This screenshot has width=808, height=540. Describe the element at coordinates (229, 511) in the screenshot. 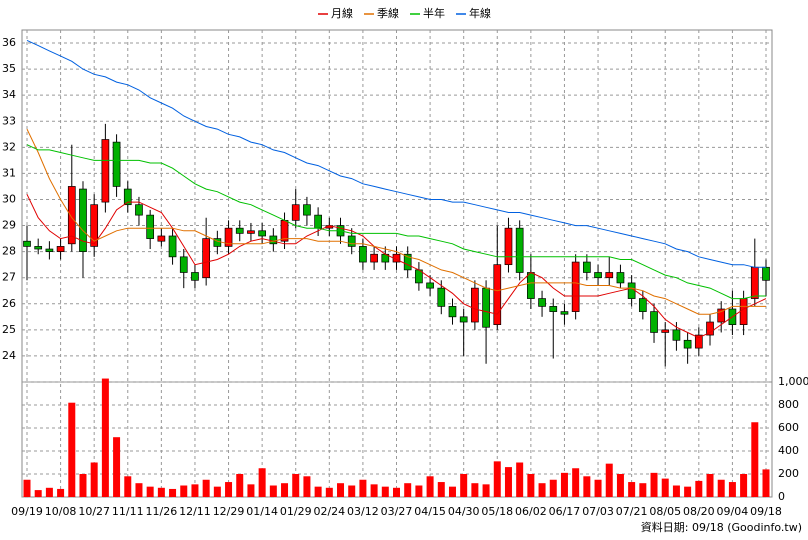

I see `x-tick-label: 12/29` at that location.